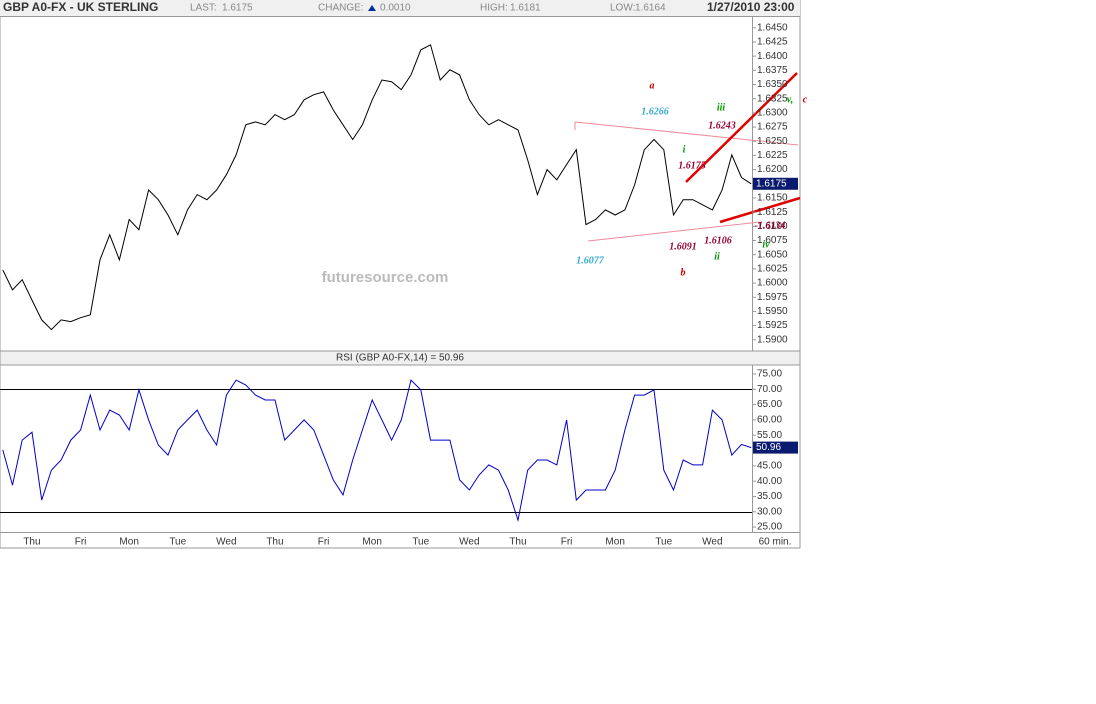  Describe the element at coordinates (683, 246) in the screenshot. I see `annotation: 1.6091` at that location.